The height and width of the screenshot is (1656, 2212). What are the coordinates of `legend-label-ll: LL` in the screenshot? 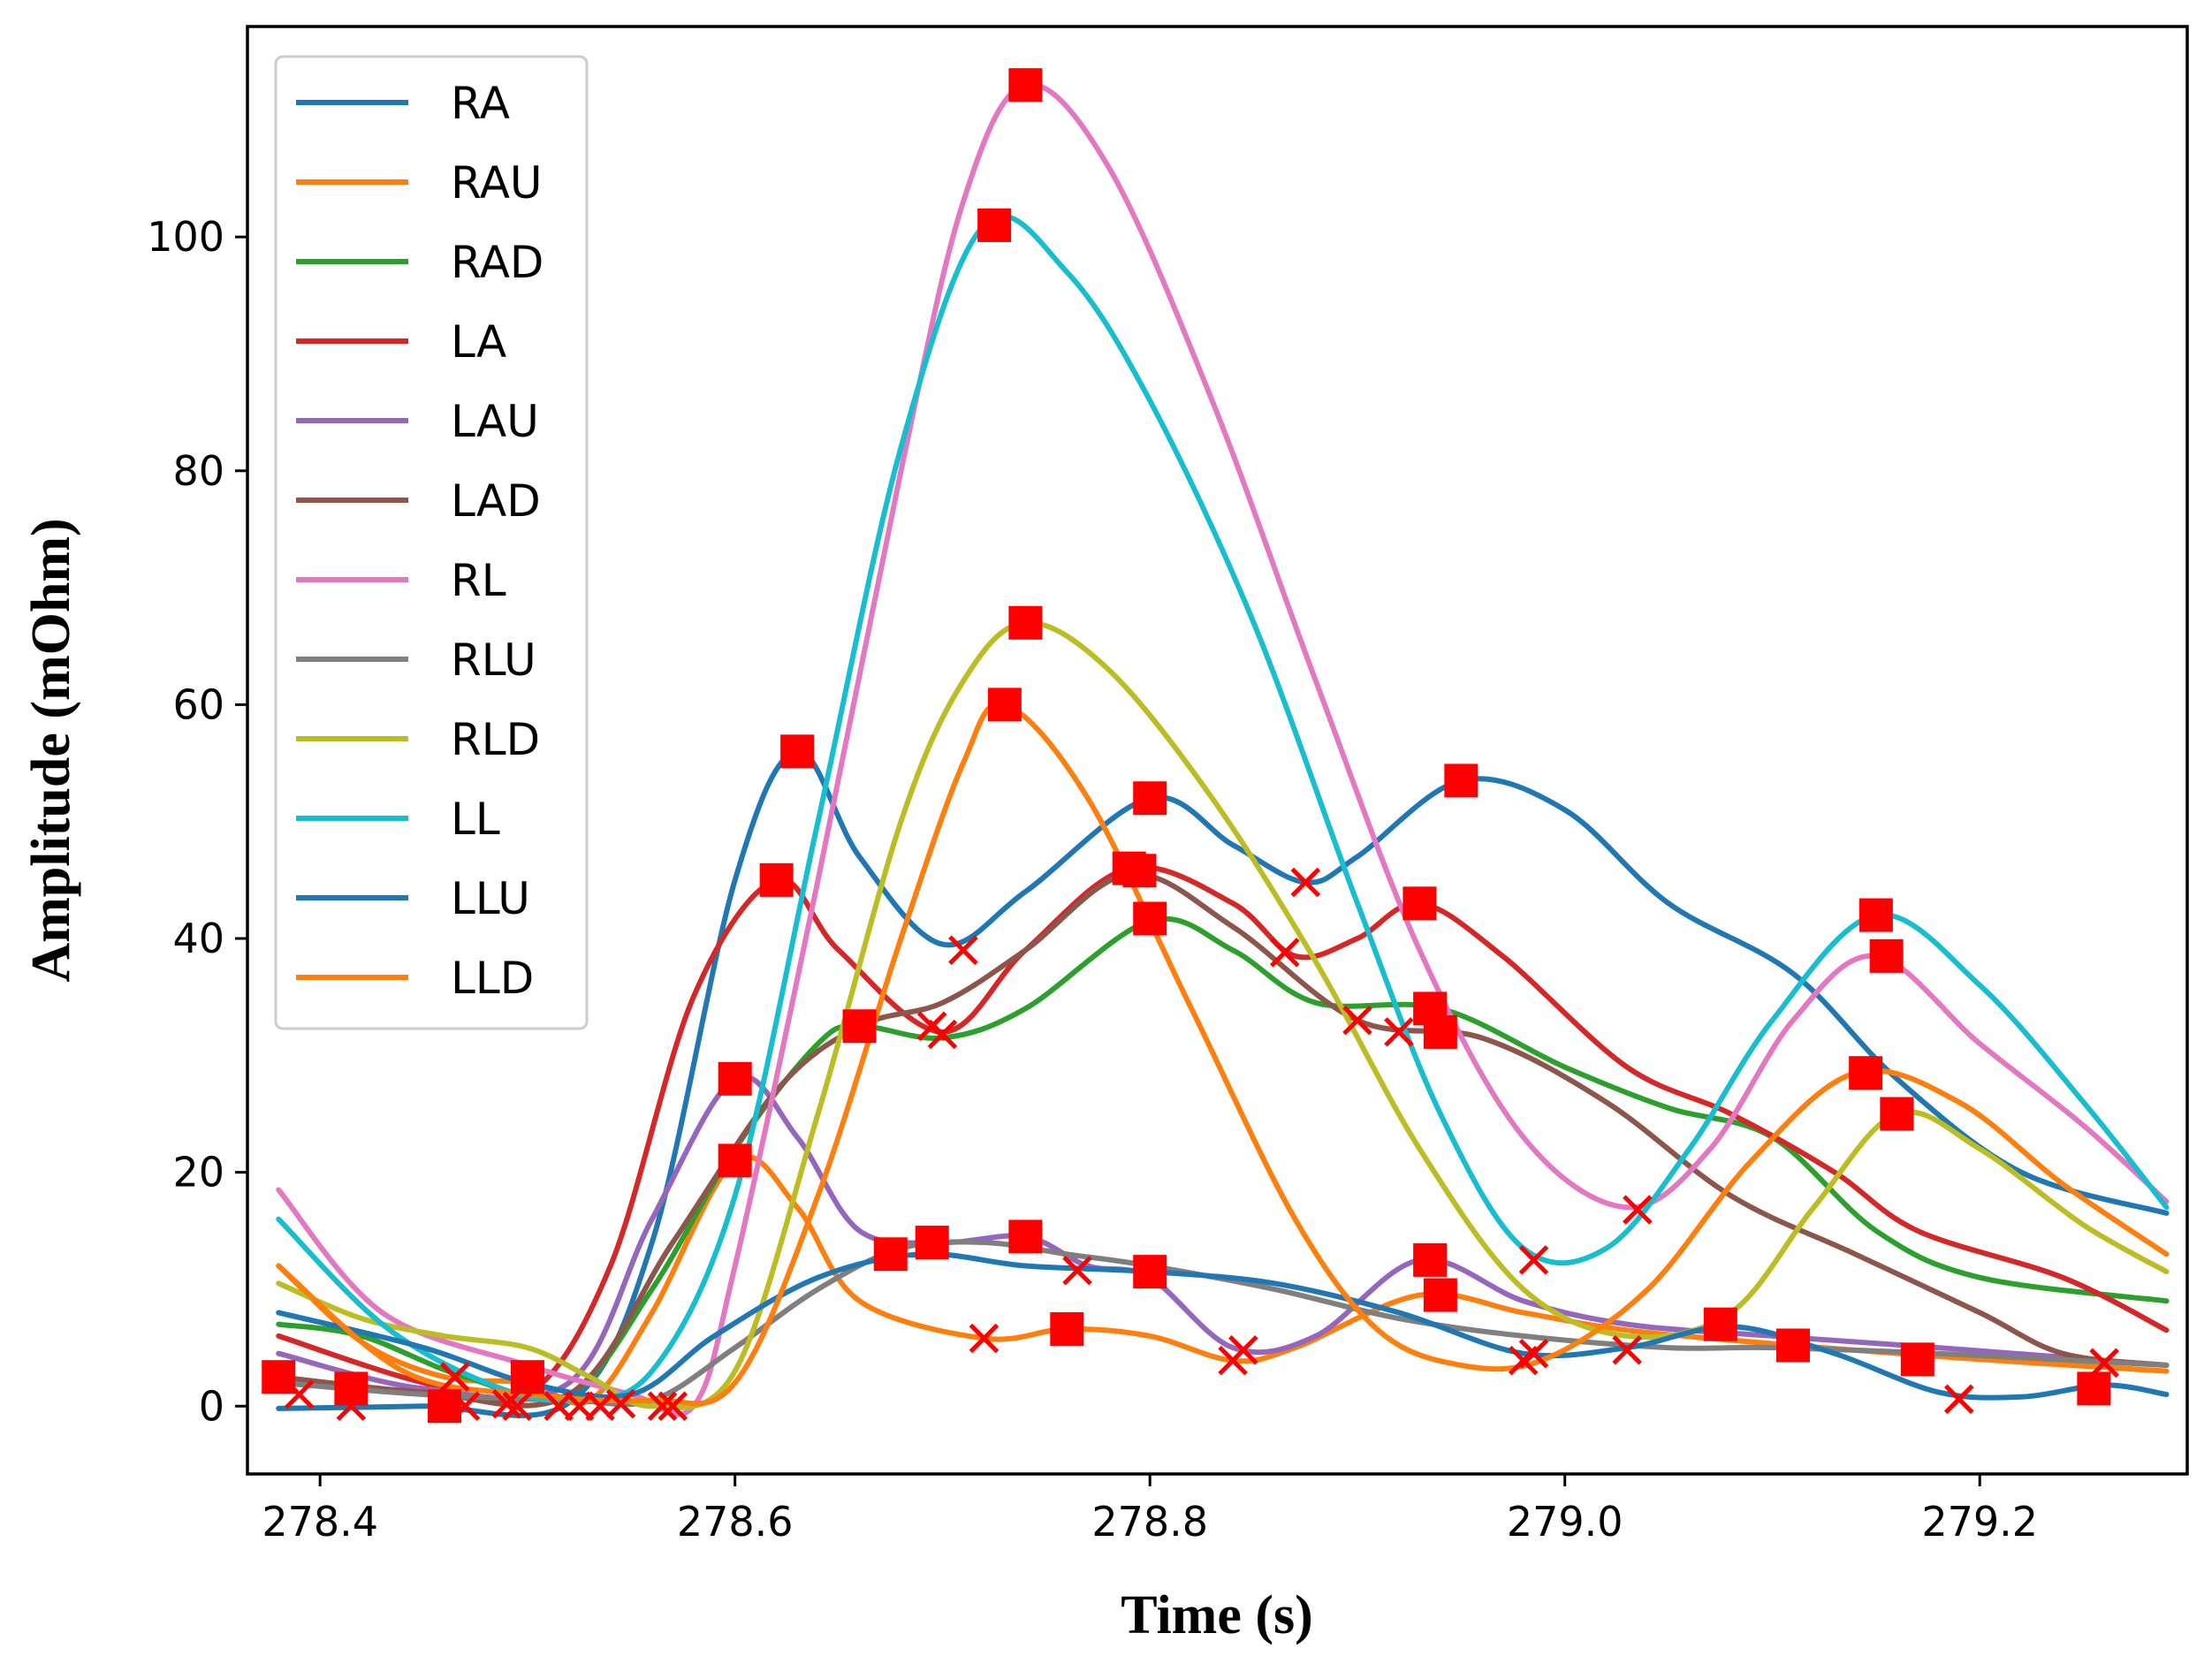 It's located at (475, 819).